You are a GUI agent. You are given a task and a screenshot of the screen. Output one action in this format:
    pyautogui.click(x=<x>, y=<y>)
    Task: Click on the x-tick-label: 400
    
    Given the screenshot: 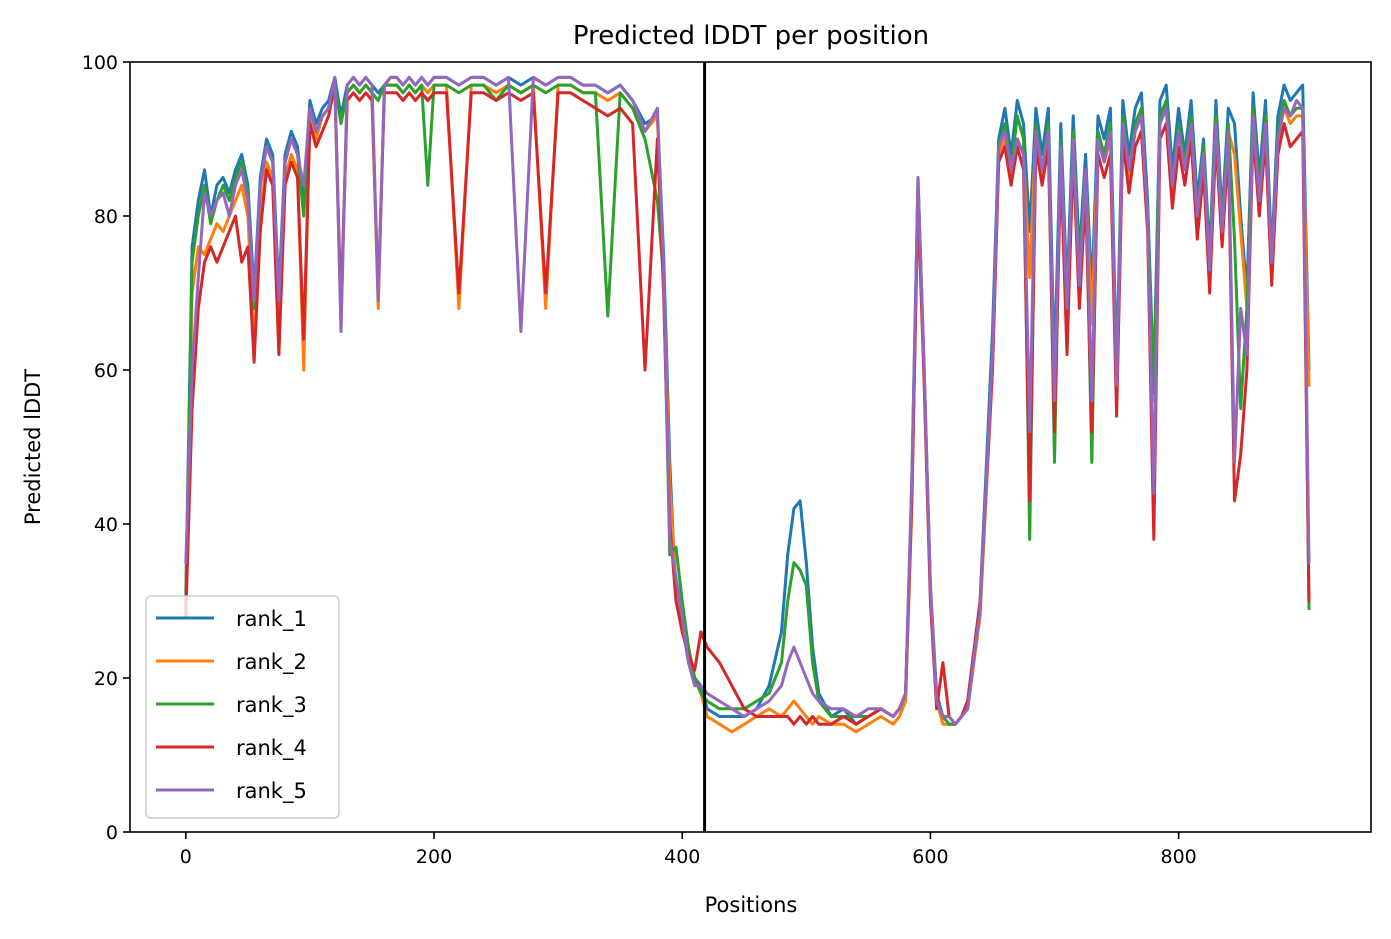 What is the action you would take?
    pyautogui.click(x=682, y=857)
    